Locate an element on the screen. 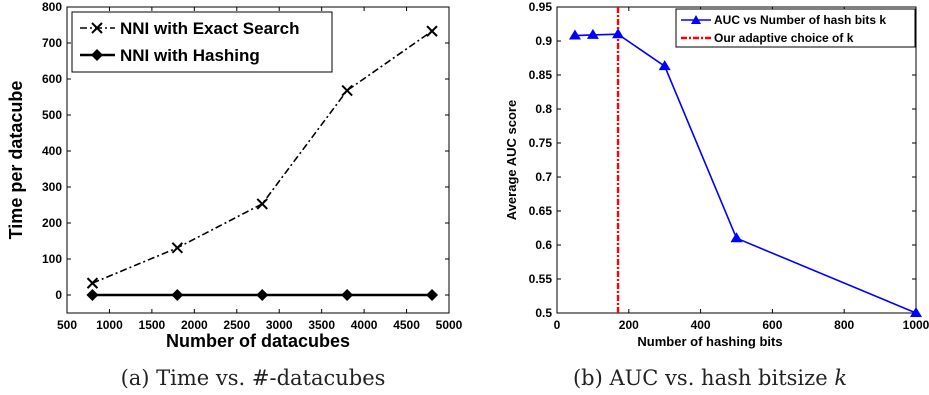 The width and height of the screenshot is (929, 395). b-ytick-label: 0.75 is located at coordinates (541, 143).